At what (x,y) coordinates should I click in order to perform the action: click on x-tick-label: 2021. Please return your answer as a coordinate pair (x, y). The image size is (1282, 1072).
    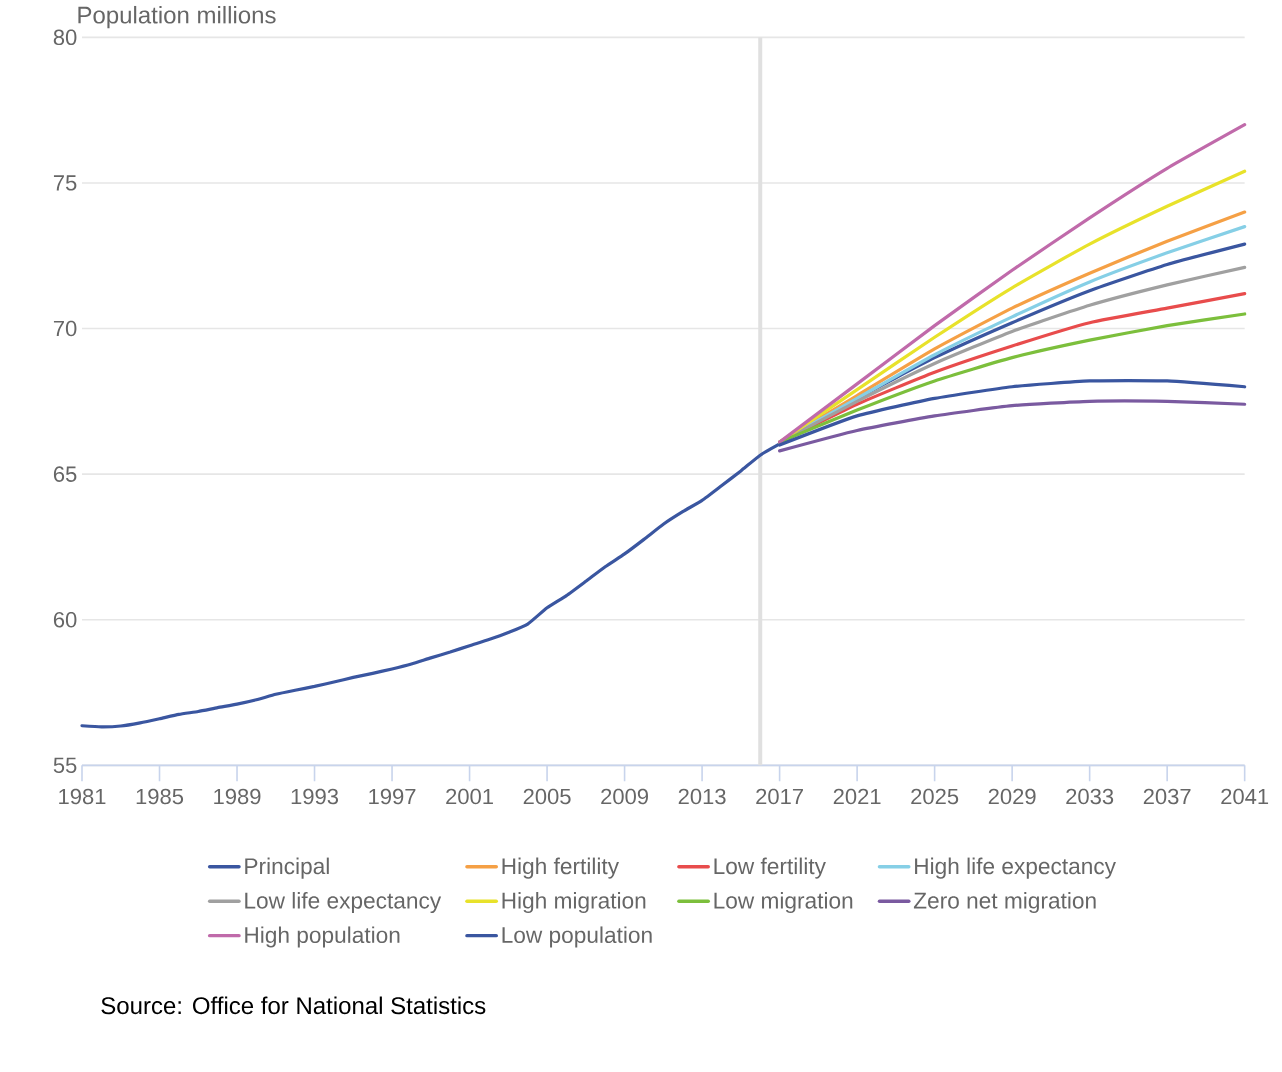
    Looking at the image, I should click on (857, 796).